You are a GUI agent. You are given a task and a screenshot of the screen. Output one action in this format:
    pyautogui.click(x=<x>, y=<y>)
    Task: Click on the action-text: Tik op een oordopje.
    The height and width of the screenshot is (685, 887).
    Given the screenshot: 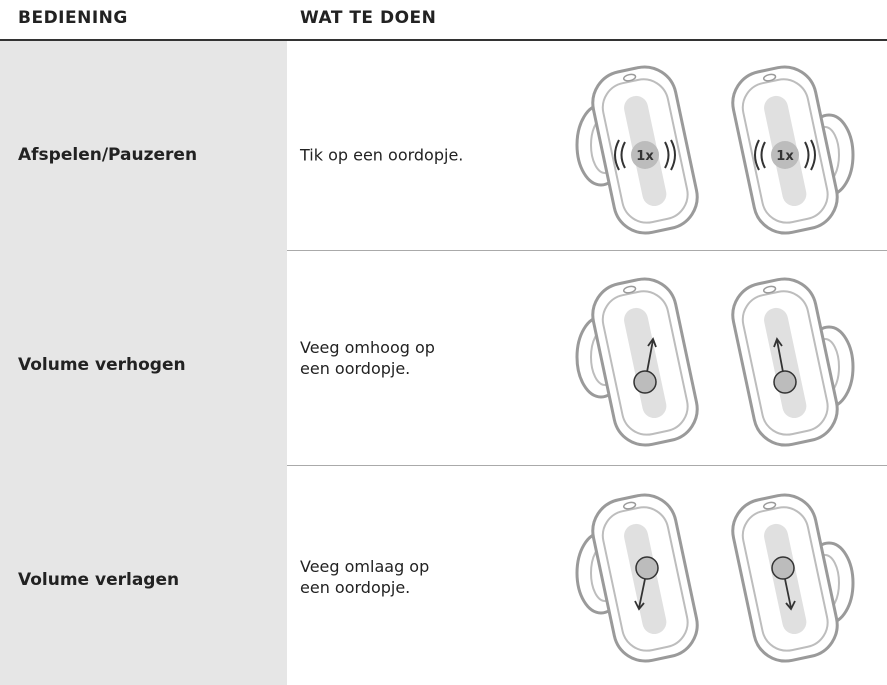 What is the action you would take?
    pyautogui.click(x=382, y=155)
    